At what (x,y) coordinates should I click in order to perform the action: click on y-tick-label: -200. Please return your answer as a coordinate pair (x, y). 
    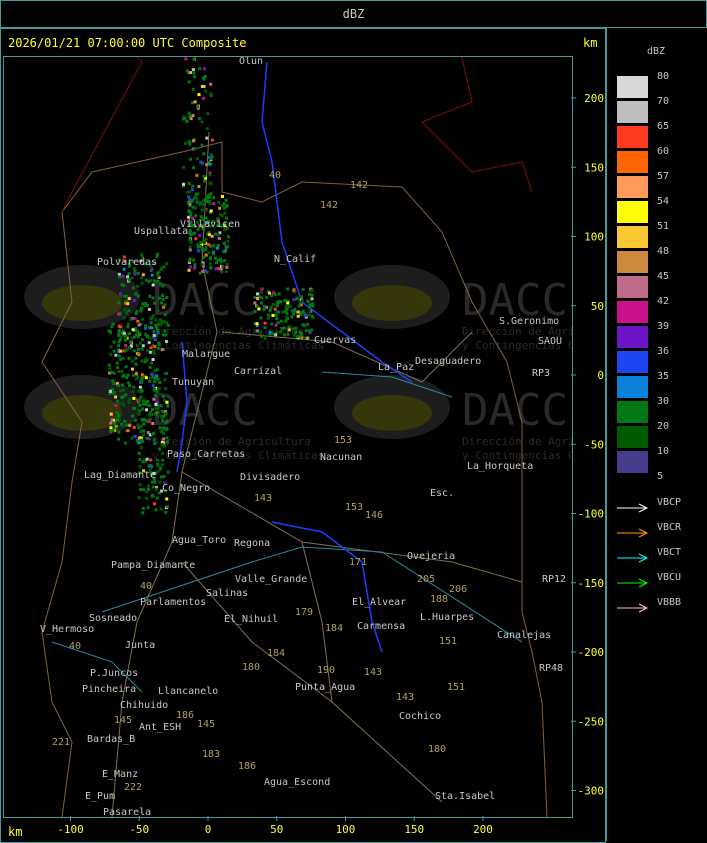
    Looking at the image, I should click on (591, 652).